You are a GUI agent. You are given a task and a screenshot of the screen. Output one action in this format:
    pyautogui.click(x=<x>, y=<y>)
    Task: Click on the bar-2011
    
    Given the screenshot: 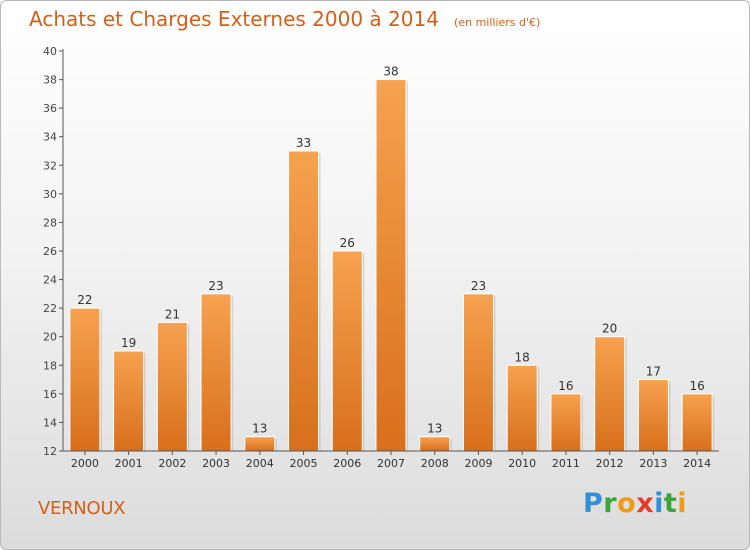 What is the action you would take?
    pyautogui.click(x=566, y=422)
    